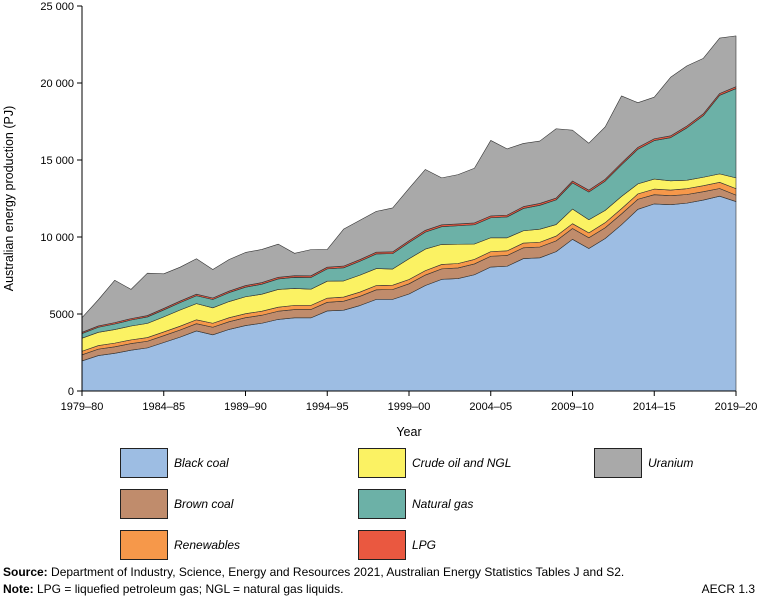  I want to click on y-tick-label: 5000, so click(62, 315).